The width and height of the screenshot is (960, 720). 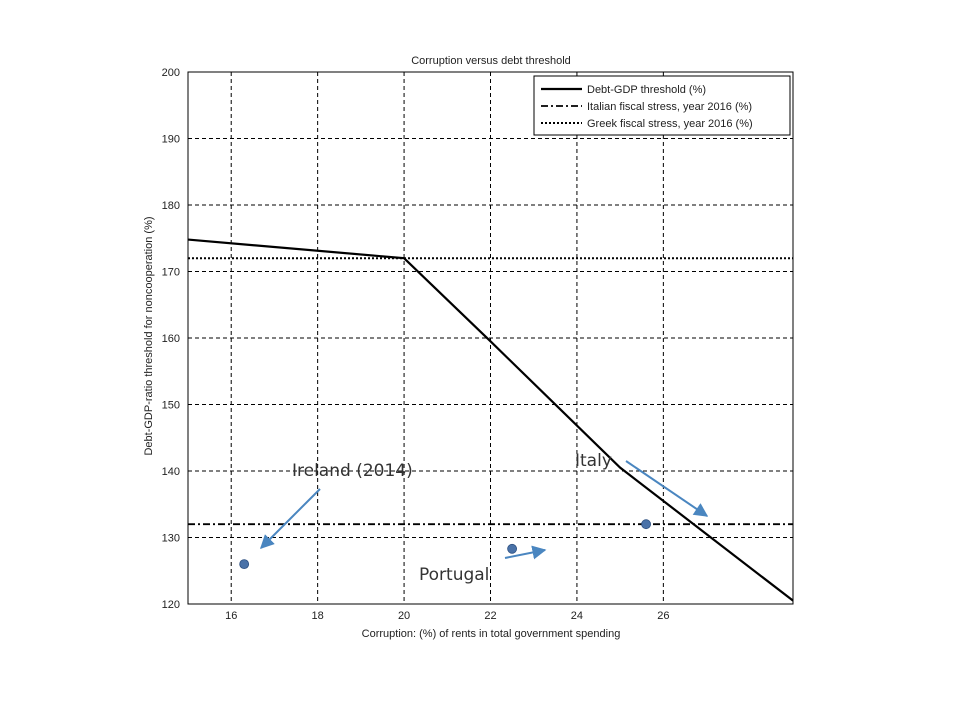 What do you see at coordinates (512, 548) in the screenshot?
I see `data-point-portugal` at bounding box center [512, 548].